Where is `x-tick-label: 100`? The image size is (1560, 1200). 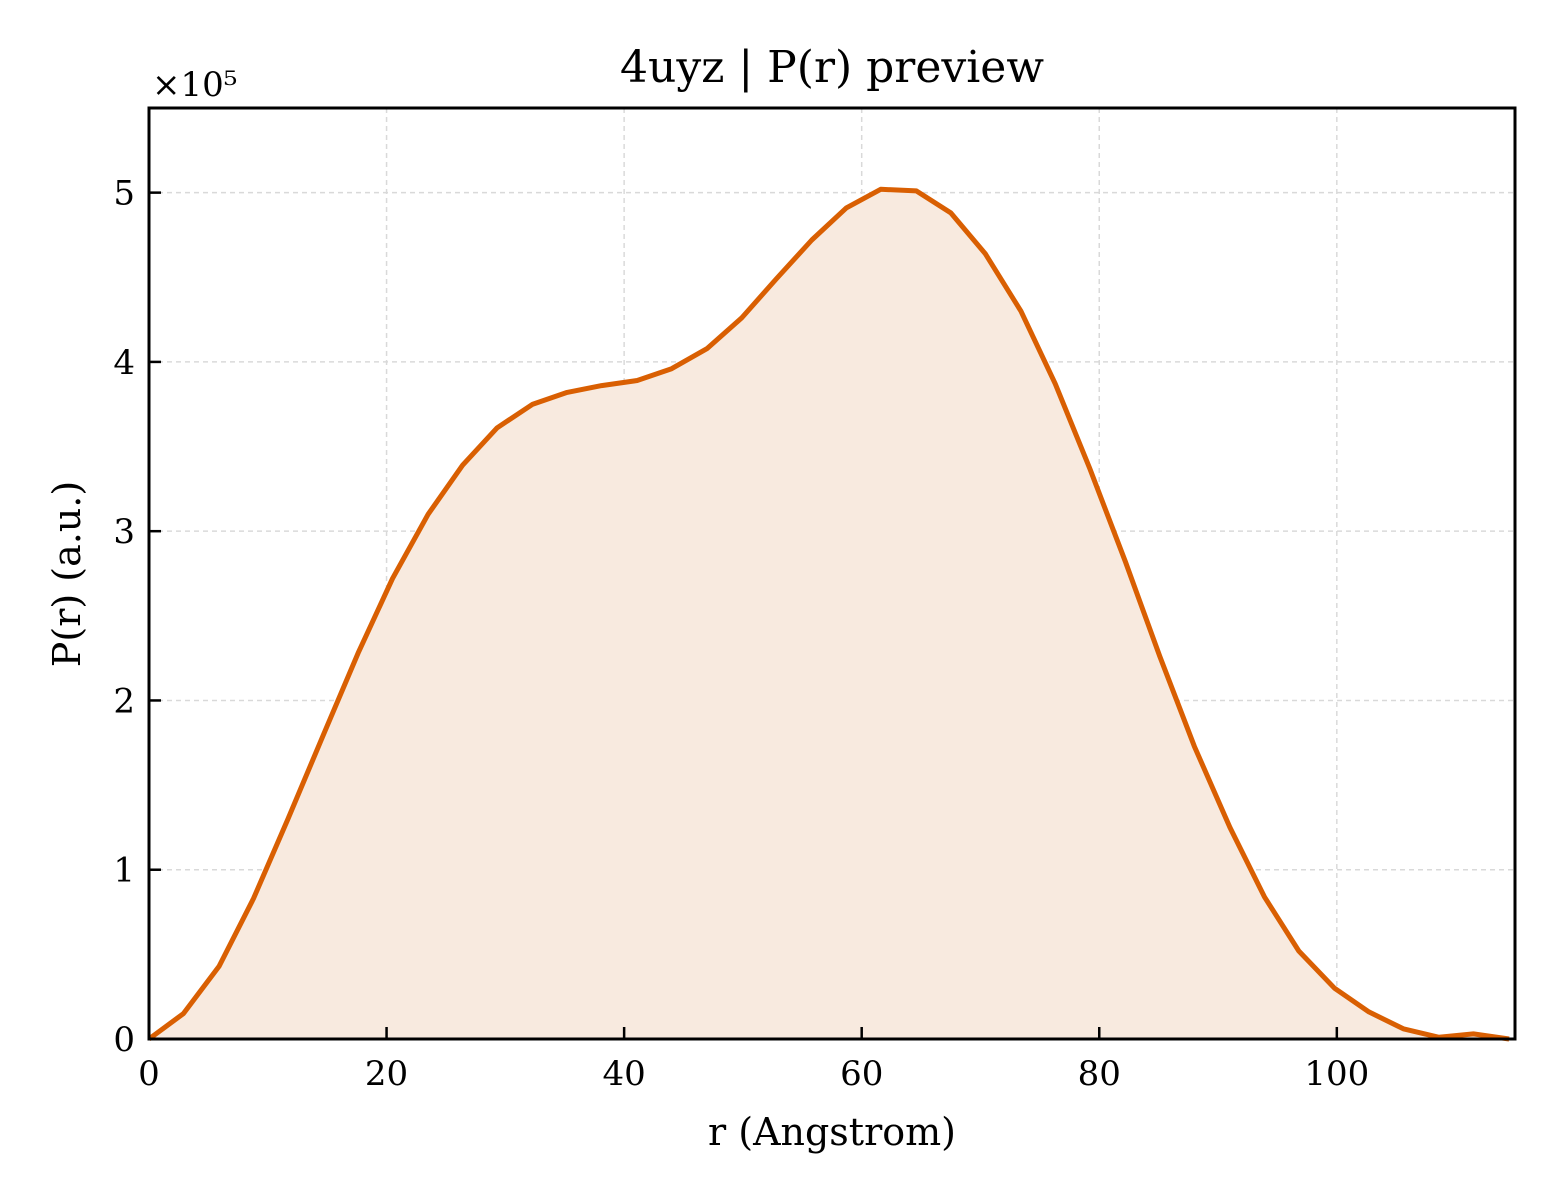 x-tick-label: 100 is located at coordinates (1336, 1074).